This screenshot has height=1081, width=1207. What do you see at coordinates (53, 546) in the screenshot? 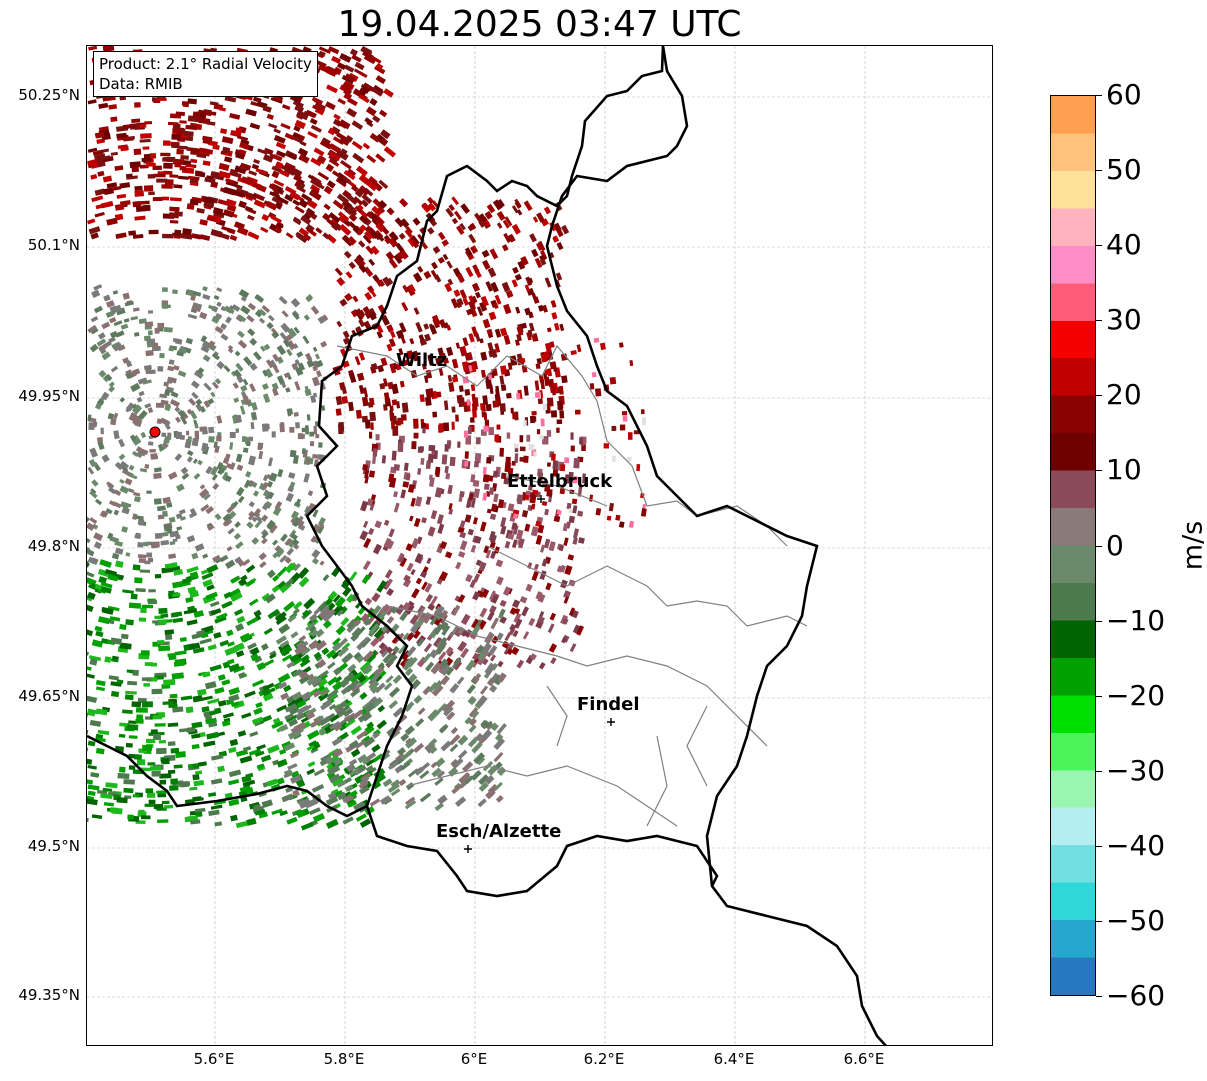
I see `lat-tick-label: 49.8°N` at bounding box center [53, 546].